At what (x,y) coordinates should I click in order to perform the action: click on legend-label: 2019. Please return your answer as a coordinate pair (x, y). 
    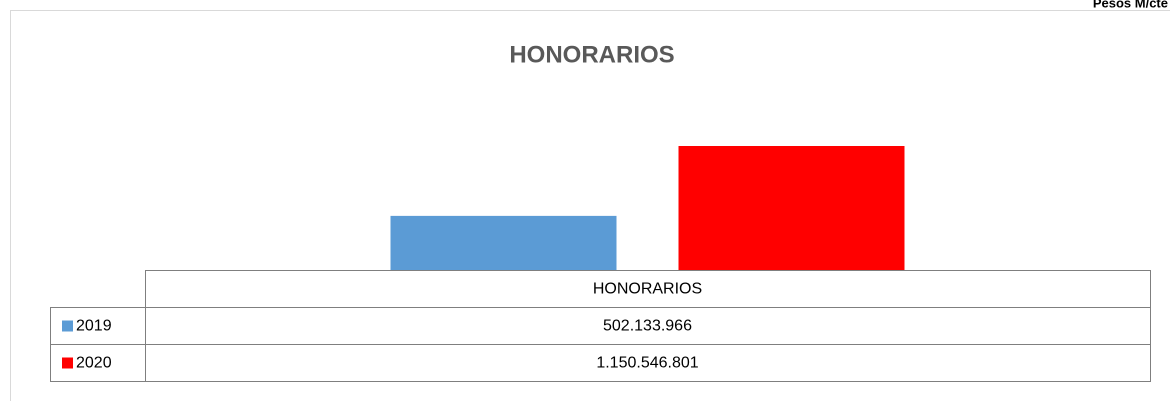
    Looking at the image, I should click on (94, 326).